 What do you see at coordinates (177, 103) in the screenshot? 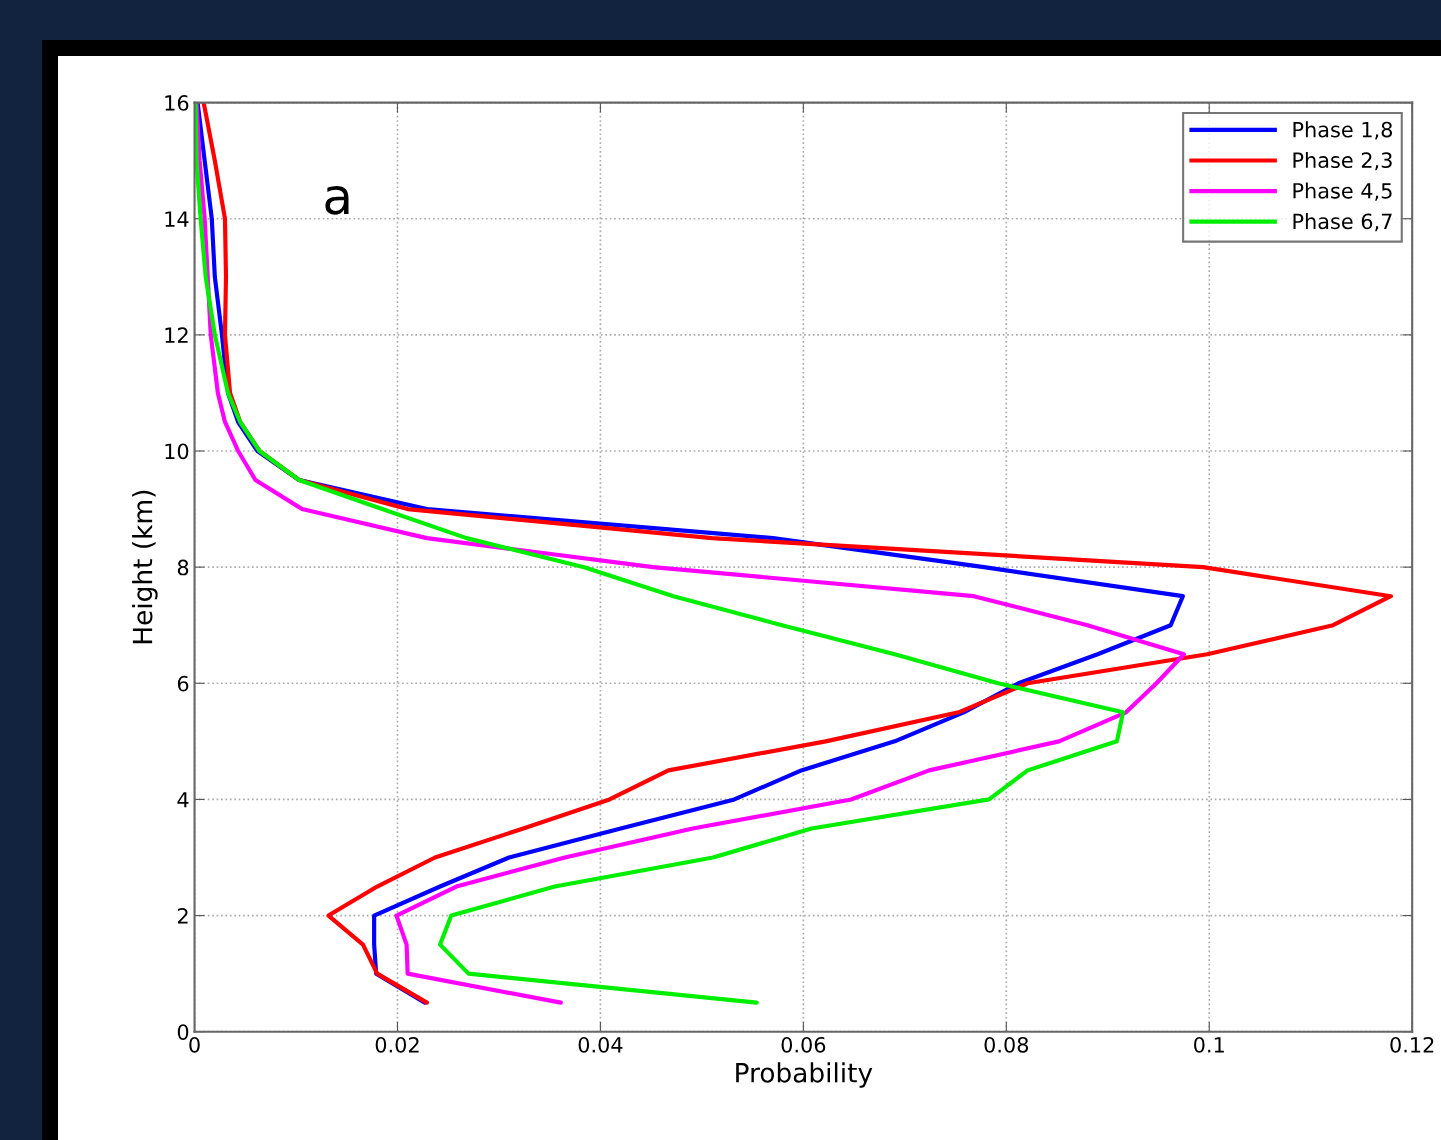
I see `y-tick-label: 16` at bounding box center [177, 103].